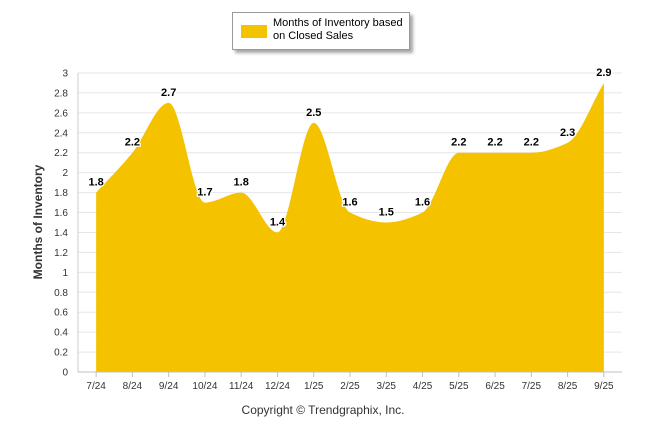 The image size is (646, 434). What do you see at coordinates (168, 93) in the screenshot?
I see `data-label: 2.7` at bounding box center [168, 93].